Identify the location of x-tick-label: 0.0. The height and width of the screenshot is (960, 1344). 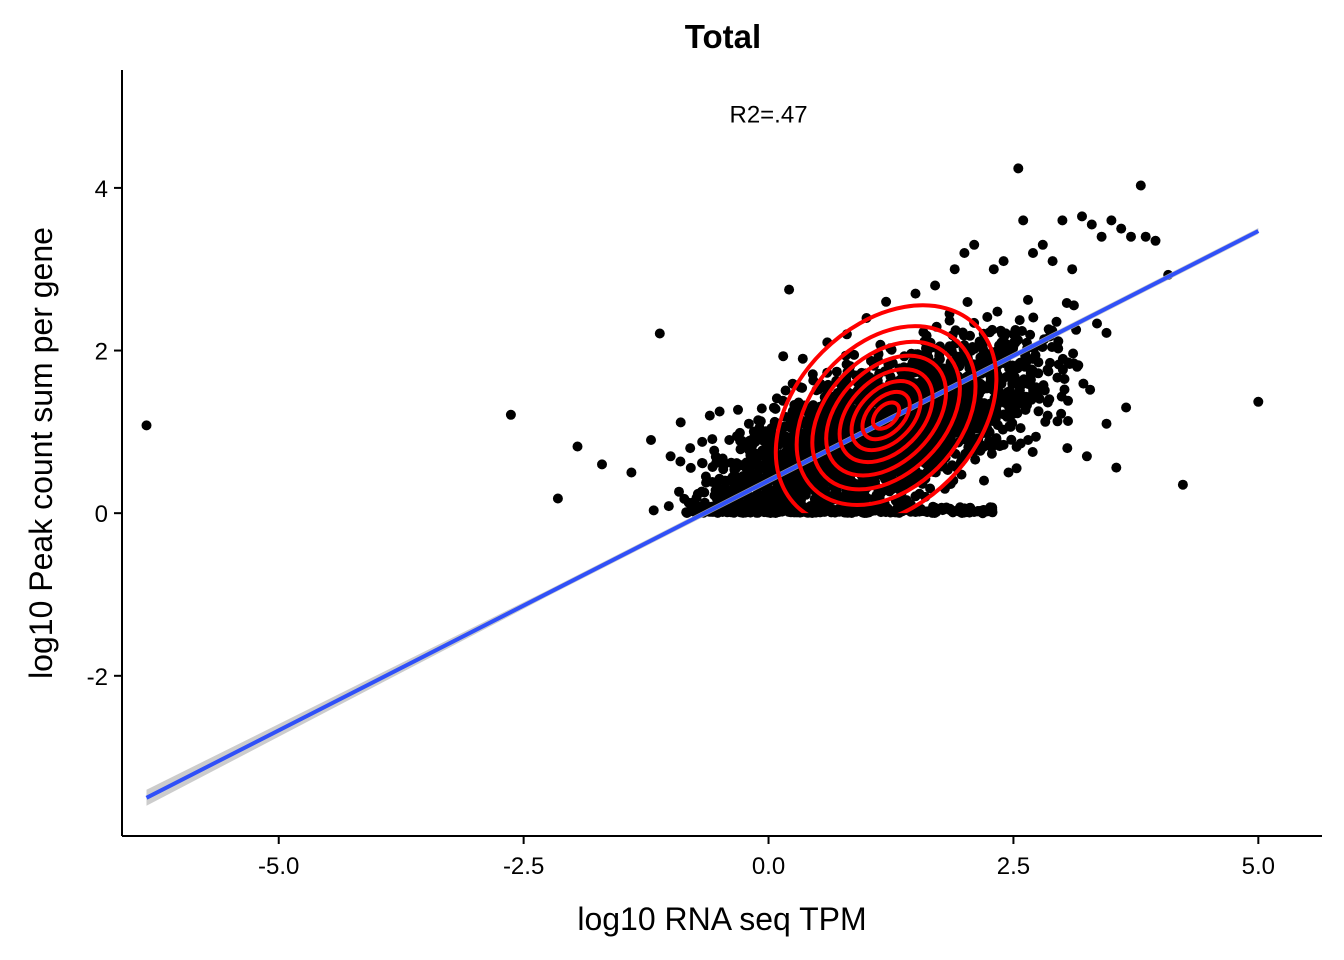
(768, 866).